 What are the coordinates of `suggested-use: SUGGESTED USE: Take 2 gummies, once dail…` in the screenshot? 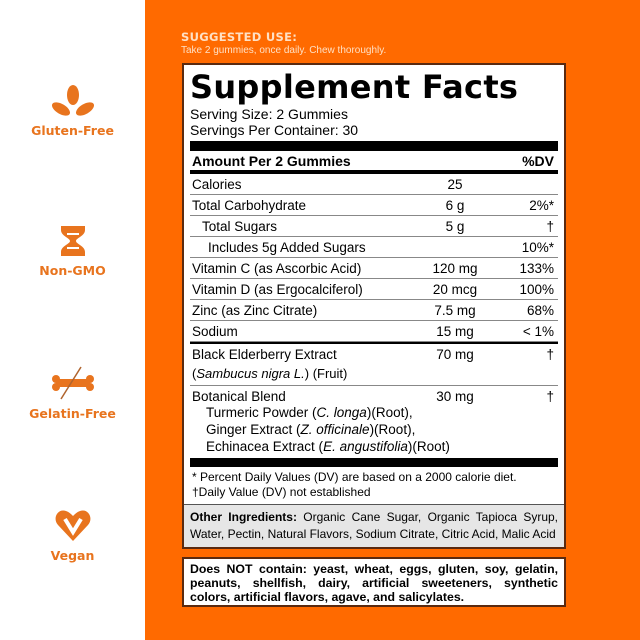 It's located at (283, 43).